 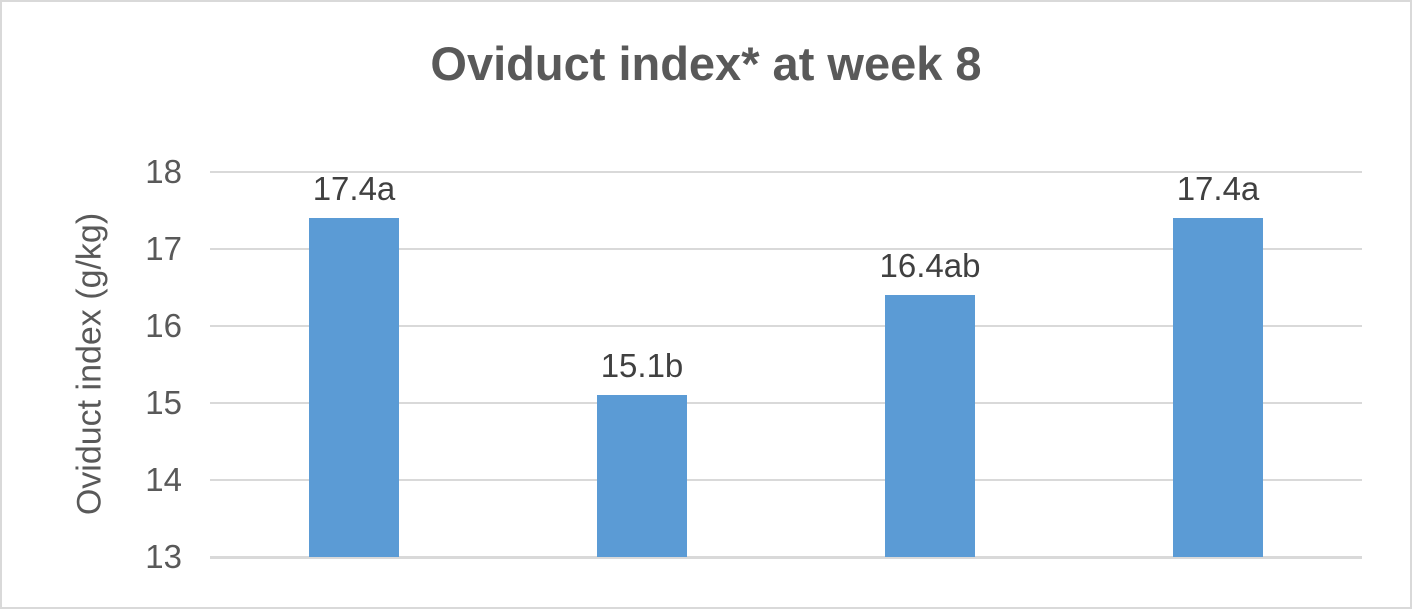 I want to click on y-tick-label: 15, so click(x=163, y=402).